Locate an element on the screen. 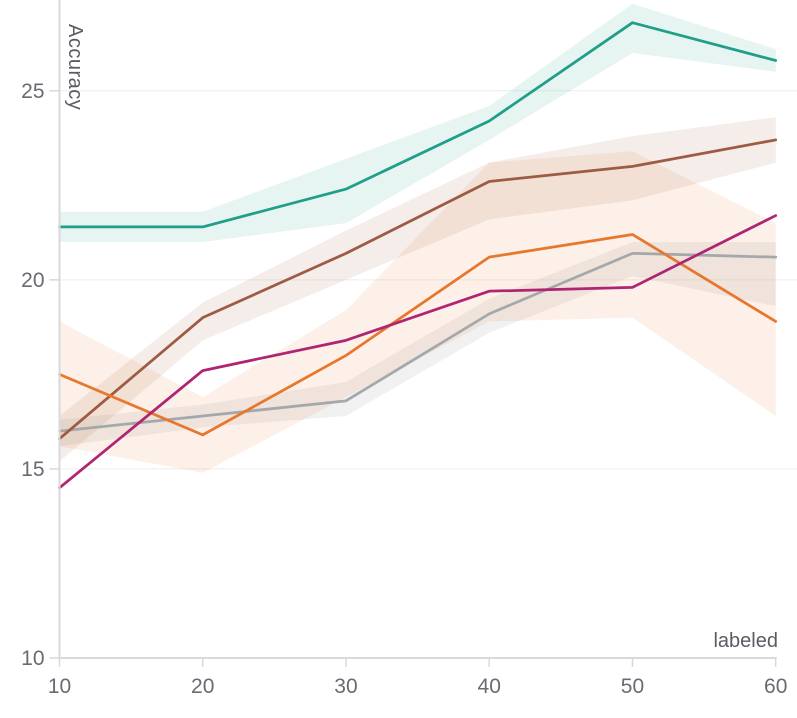  y-tick-label: 20 is located at coordinates (32, 280).